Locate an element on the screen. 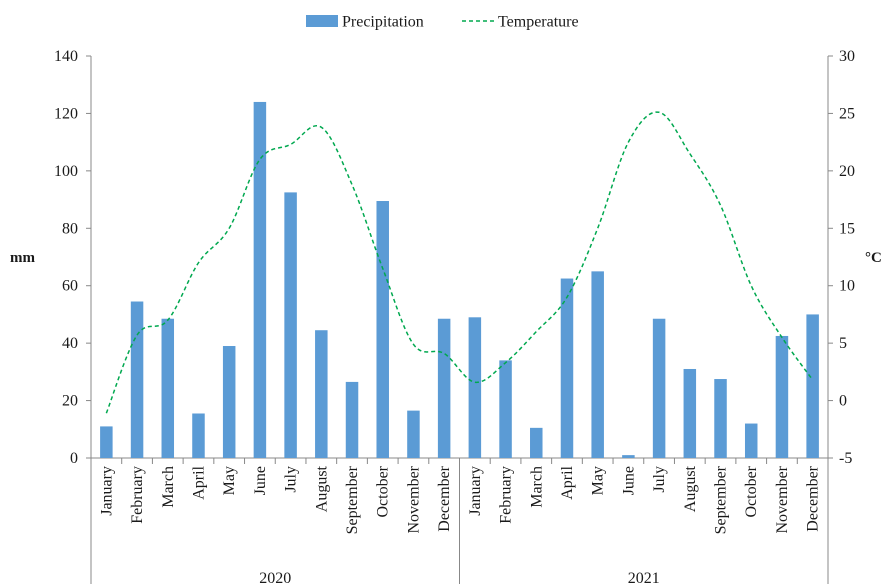 This screenshot has height=587, width=889. left-tick-label: 80 is located at coordinates (70, 228).